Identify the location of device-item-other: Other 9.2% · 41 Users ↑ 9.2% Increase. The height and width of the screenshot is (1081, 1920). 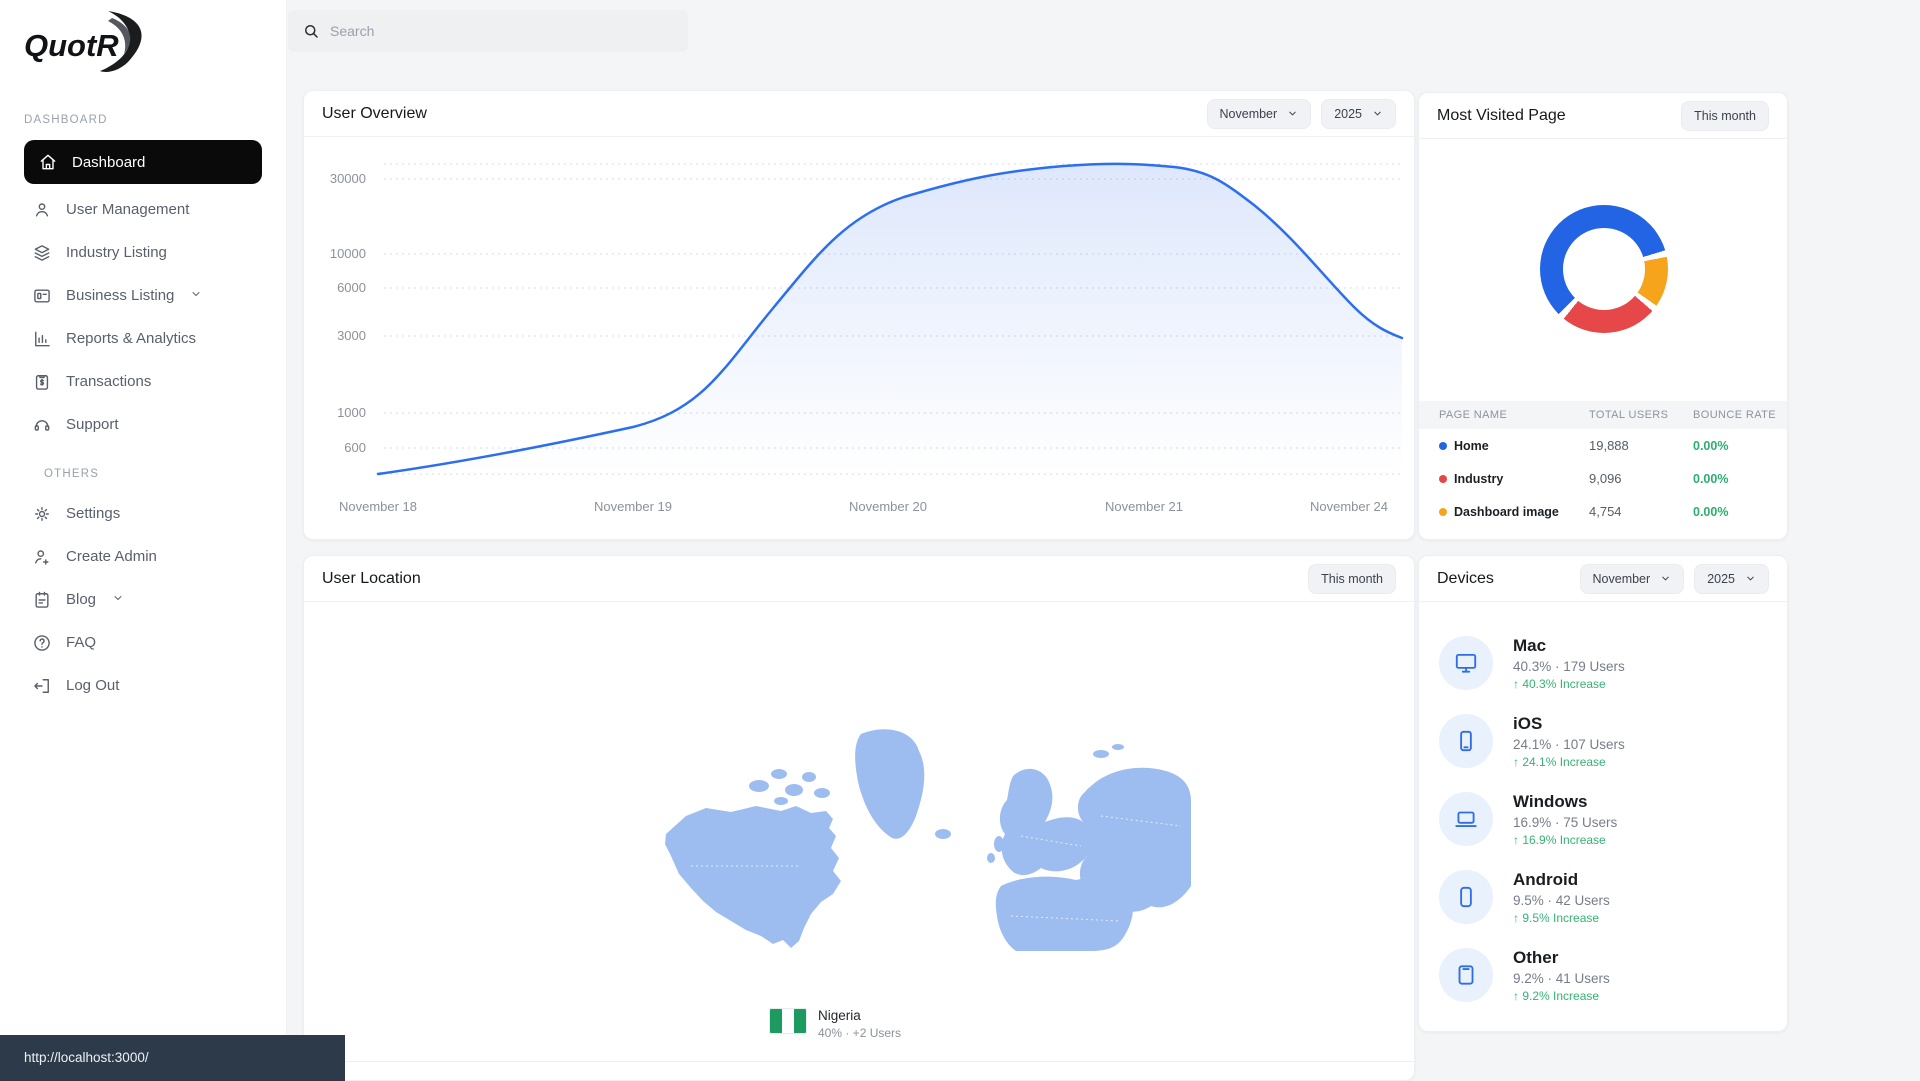
(1603, 975).